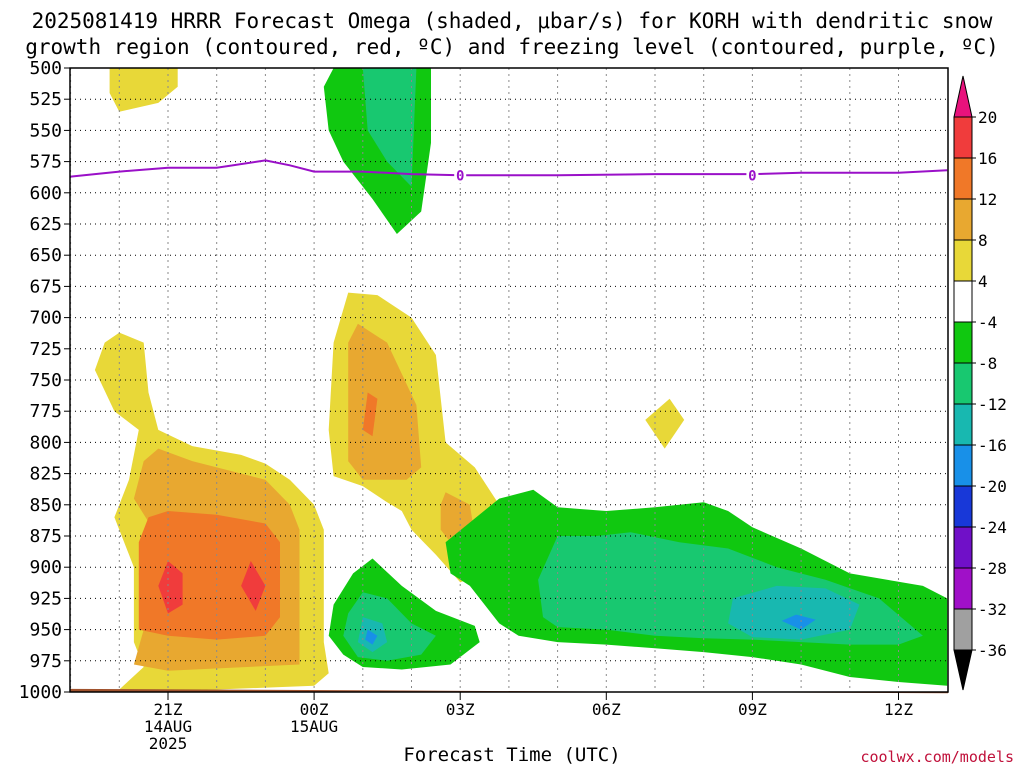 Image resolution: width=1024 pixels, height=768 pixels. Describe the element at coordinates (45, 380) in the screenshot. I see `y-tick-label-750: 750` at that location.